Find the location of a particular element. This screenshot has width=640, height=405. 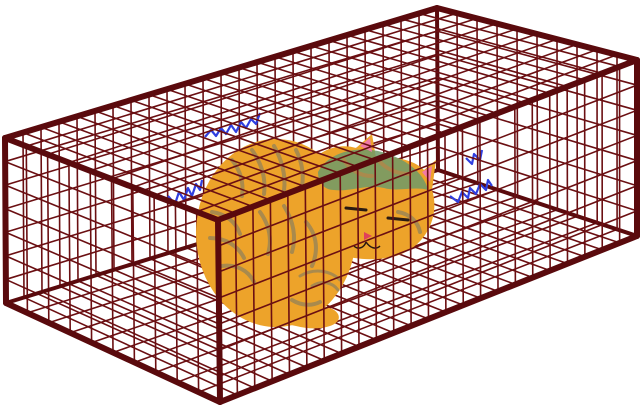

cat-eye-left is located at coordinates (356, 209).